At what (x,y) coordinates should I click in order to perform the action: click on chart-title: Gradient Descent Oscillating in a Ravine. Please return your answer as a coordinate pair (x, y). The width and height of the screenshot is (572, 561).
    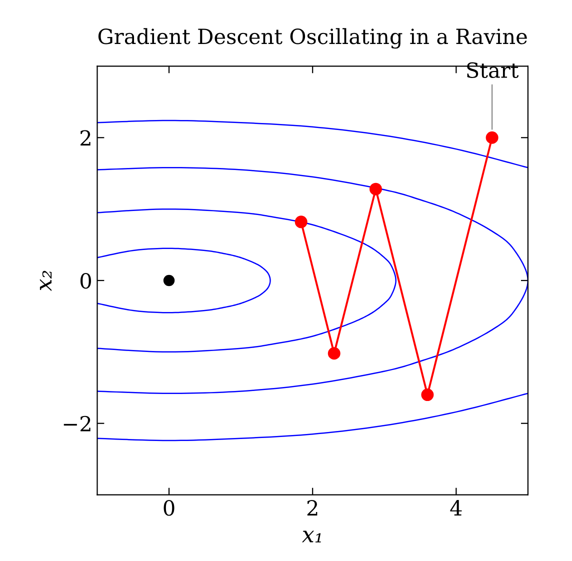
    Looking at the image, I should click on (312, 38).